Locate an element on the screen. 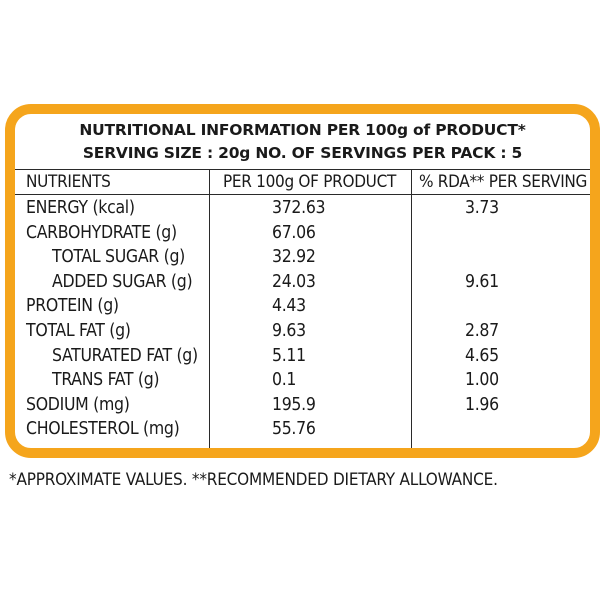  table-row: SODIUM (mg) 195.9 1.96 is located at coordinates (302, 405).